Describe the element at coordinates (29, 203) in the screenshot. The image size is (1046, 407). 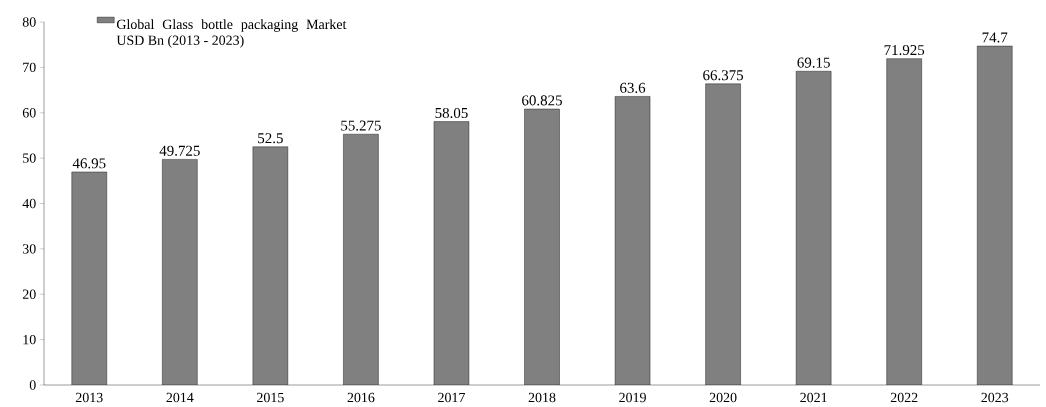
I see `y-tick-label: 40` at that location.